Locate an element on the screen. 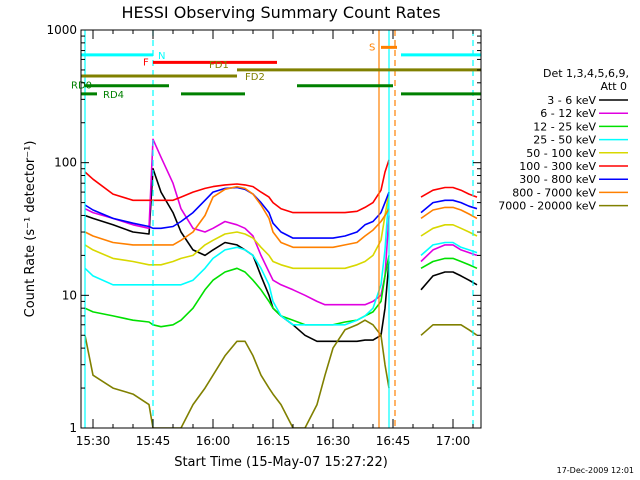  chart-title: HESSI Observing Summary Count Rates is located at coordinates (280, 12).